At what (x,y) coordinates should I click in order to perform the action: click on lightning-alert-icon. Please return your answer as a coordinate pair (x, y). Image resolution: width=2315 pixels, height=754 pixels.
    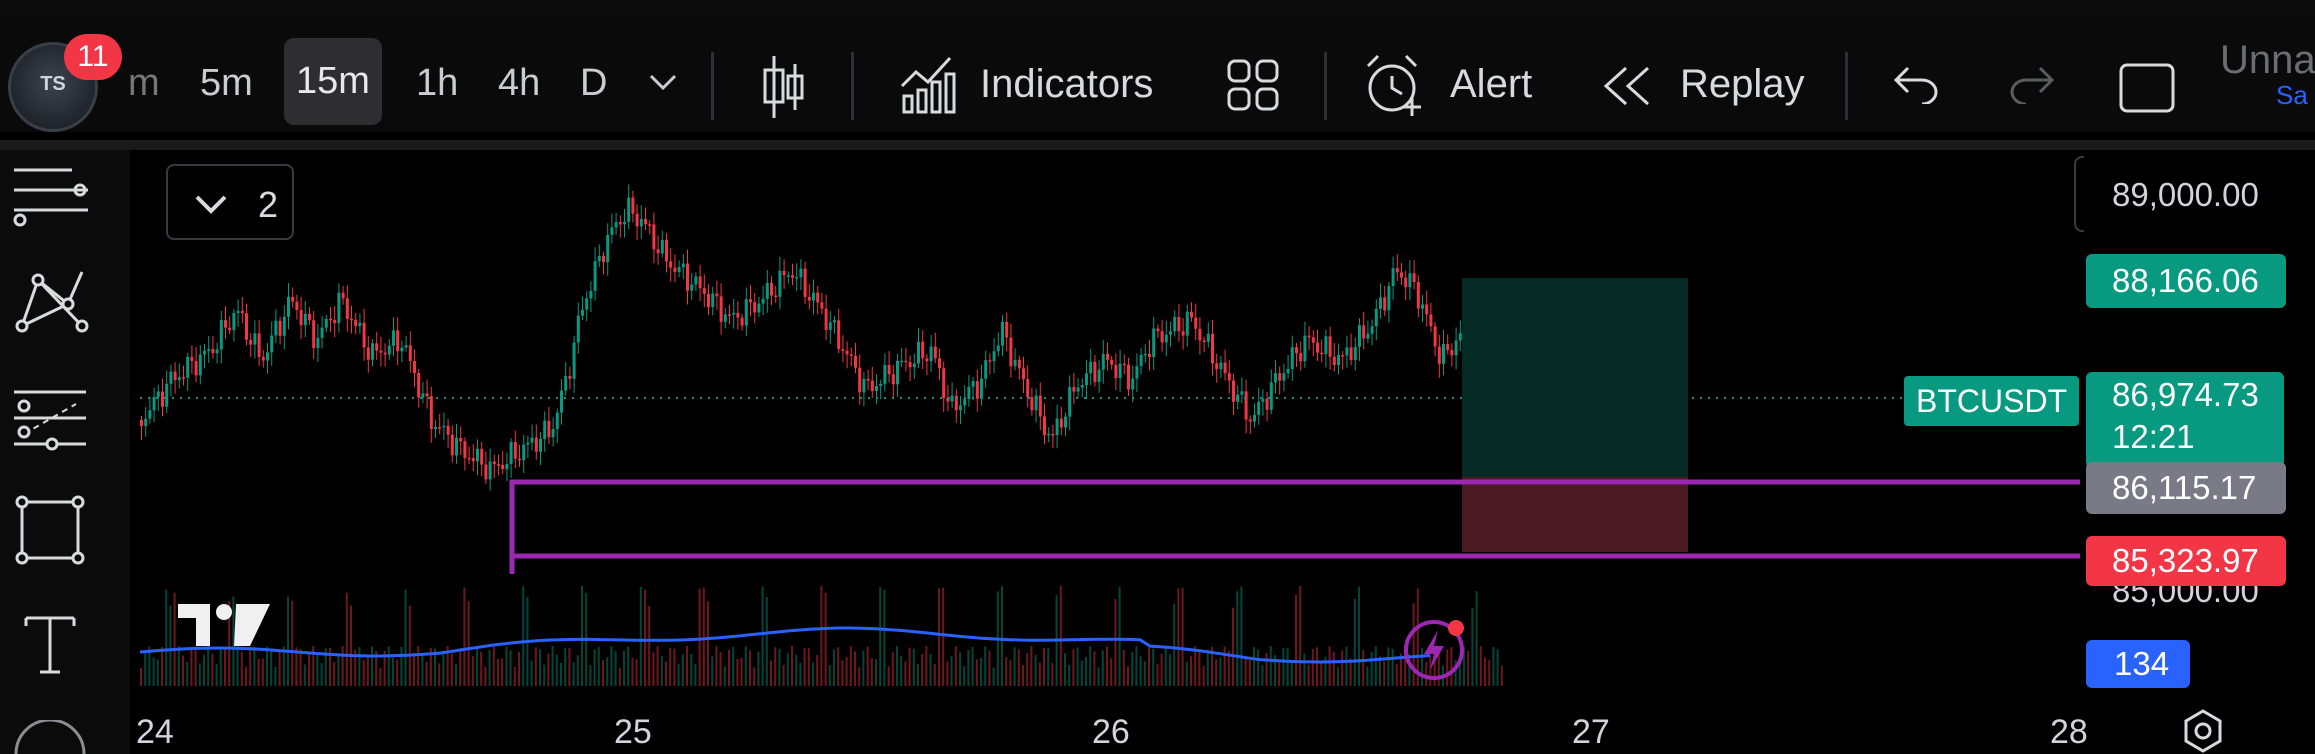
    Looking at the image, I should click on (1435, 649).